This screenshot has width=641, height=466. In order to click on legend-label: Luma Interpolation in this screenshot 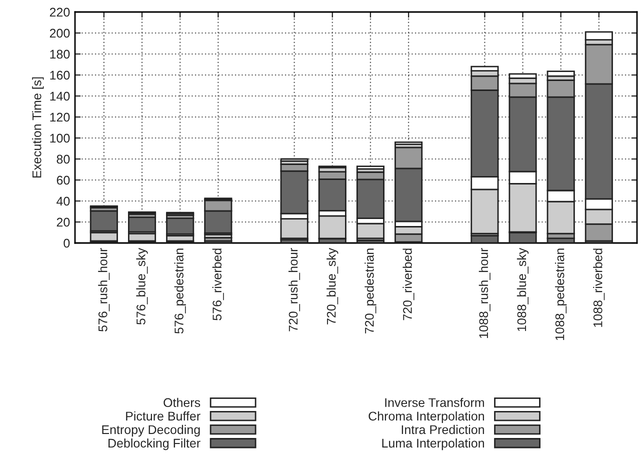, I will do `click(433, 444)`.